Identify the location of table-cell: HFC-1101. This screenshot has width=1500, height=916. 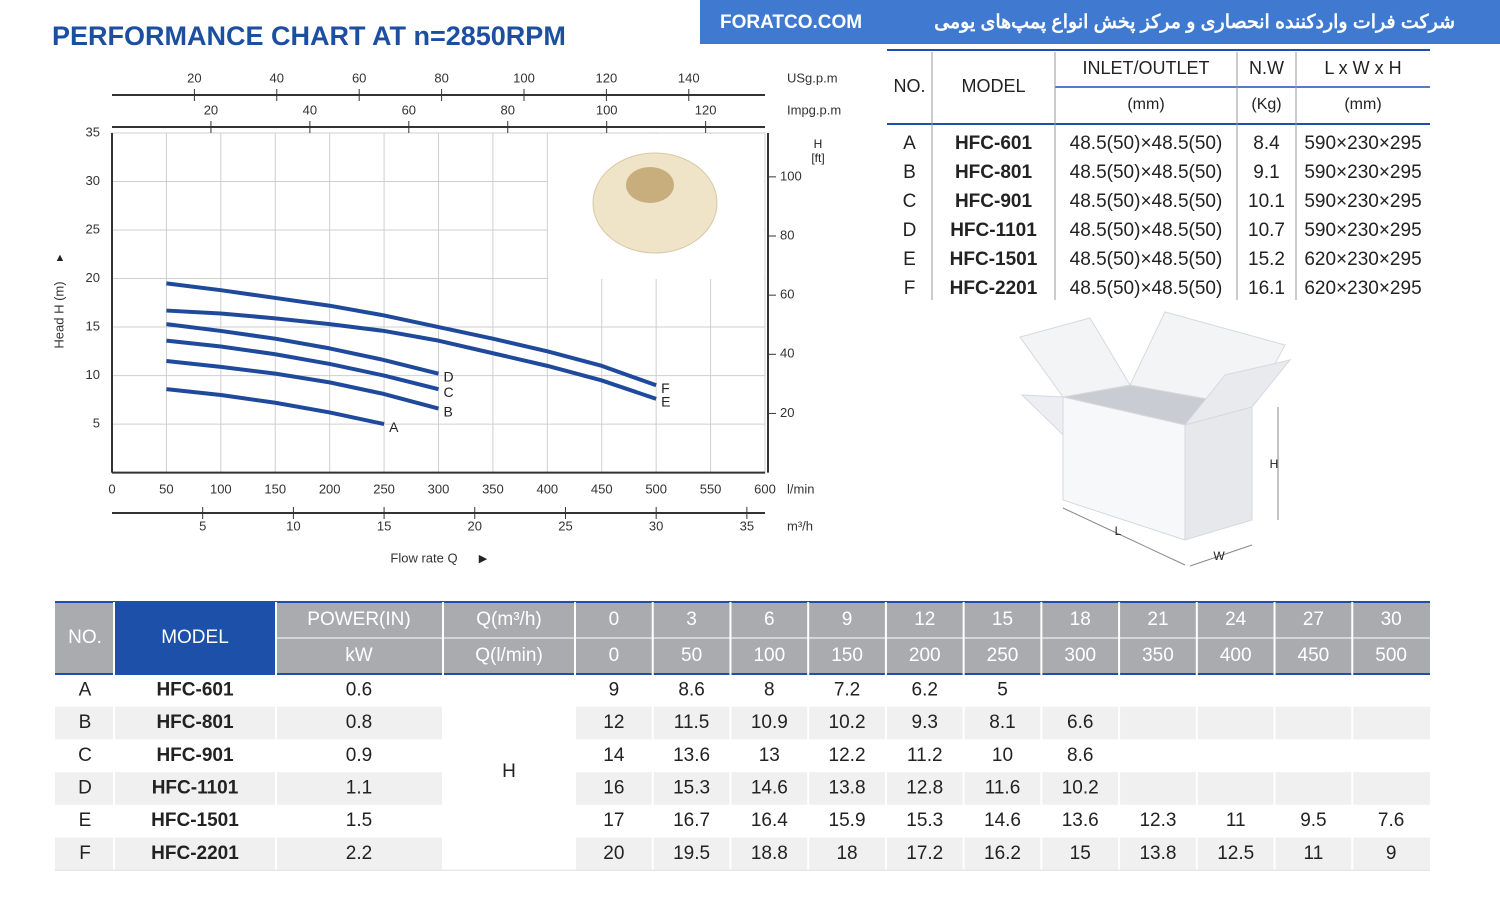
(993, 230).